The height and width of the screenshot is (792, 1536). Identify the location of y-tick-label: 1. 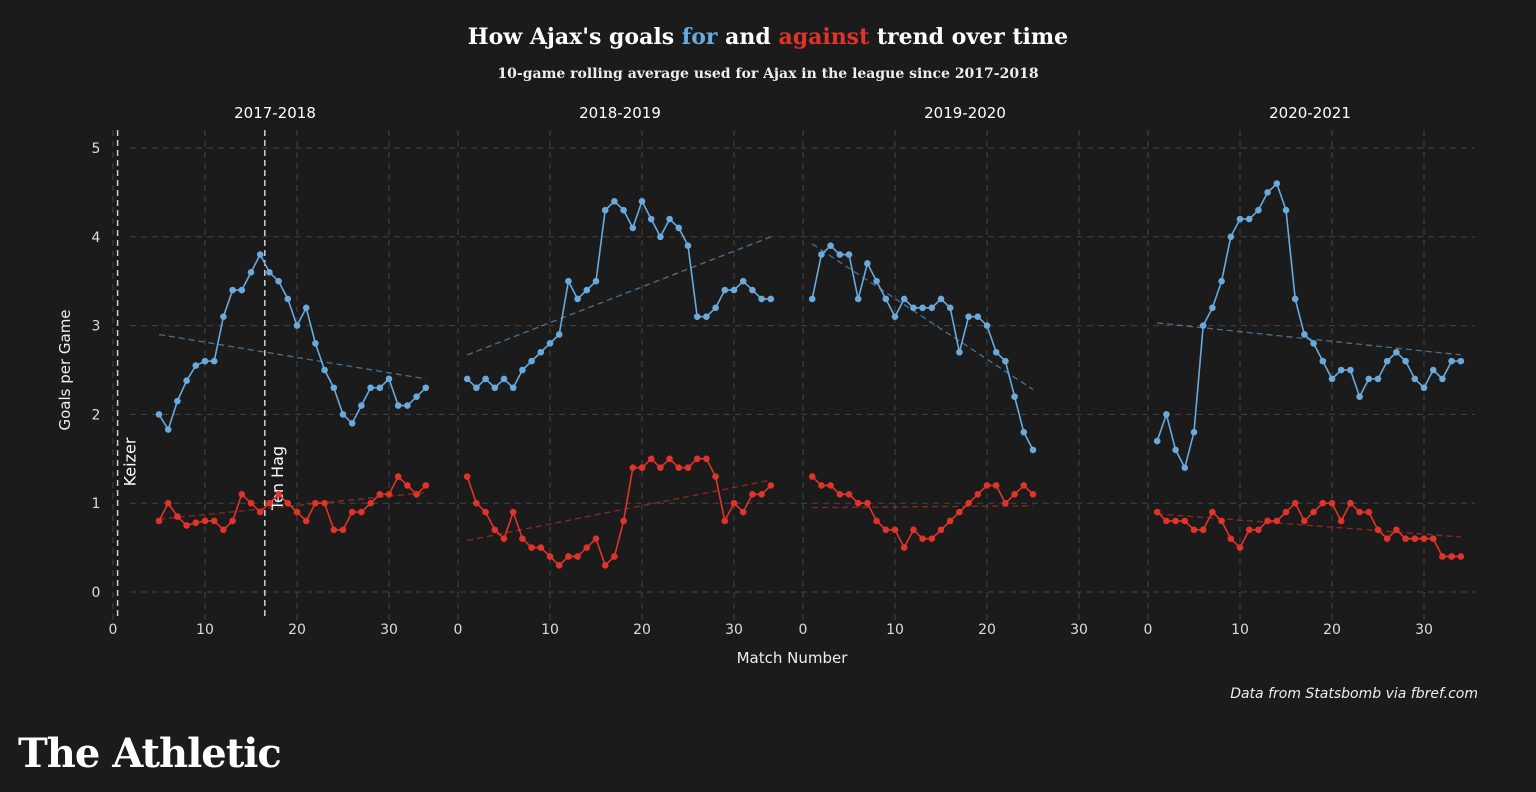
(96, 504).